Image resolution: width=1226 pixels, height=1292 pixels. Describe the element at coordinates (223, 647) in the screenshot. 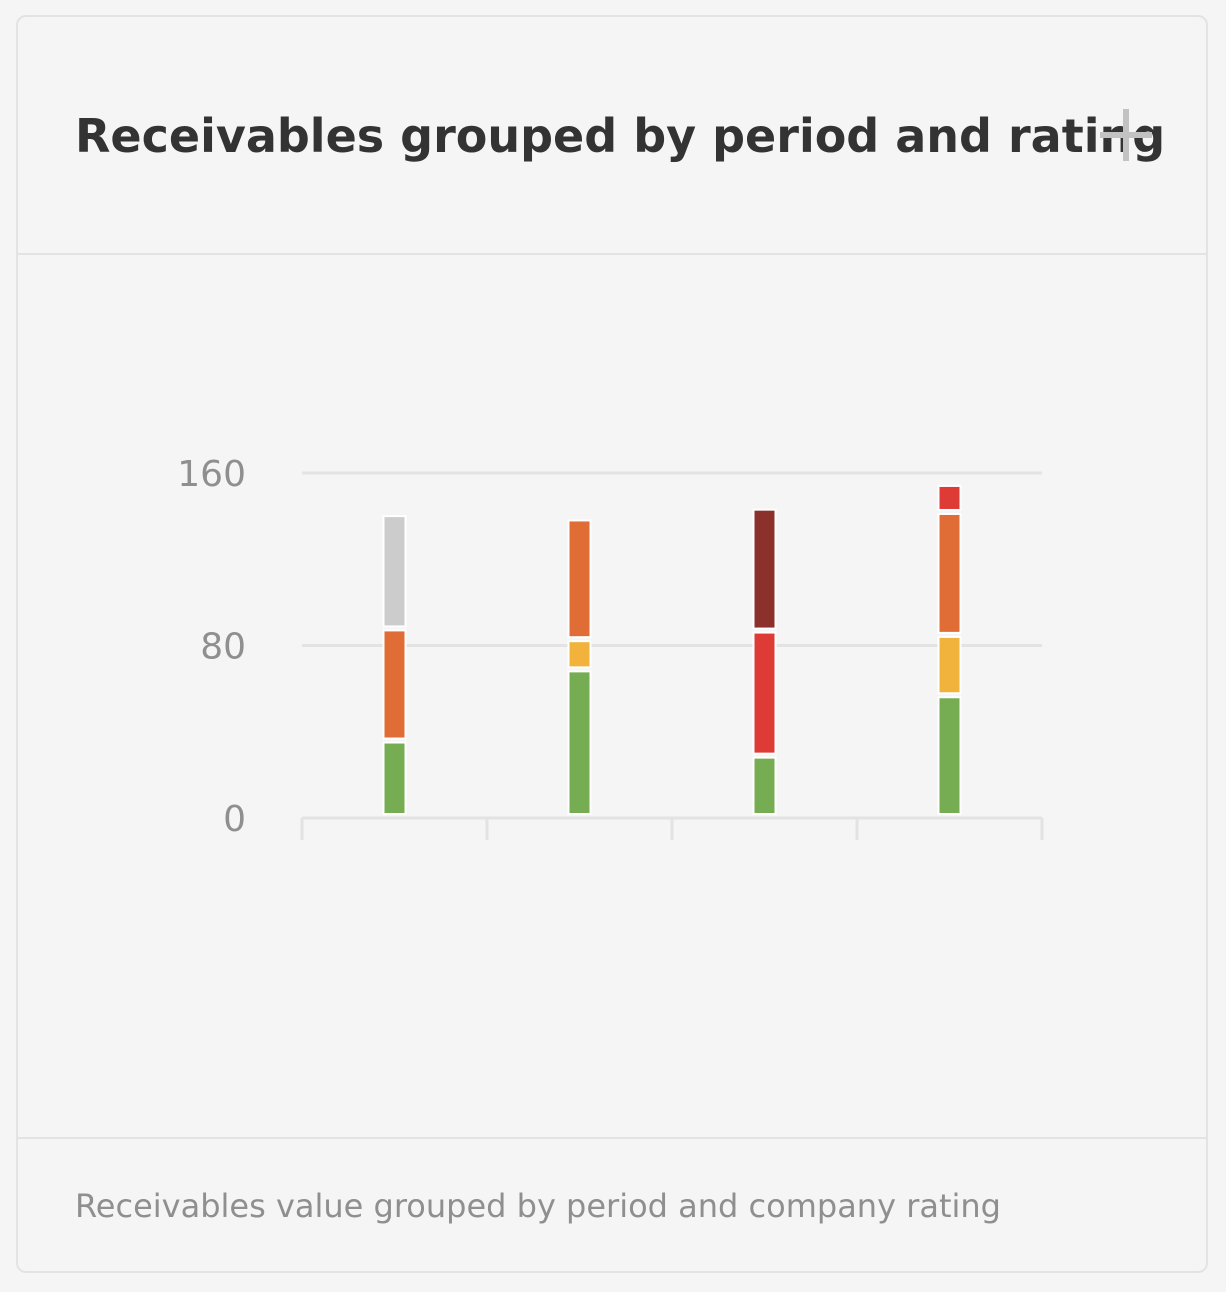

I see `y-tick-label: 80` at that location.